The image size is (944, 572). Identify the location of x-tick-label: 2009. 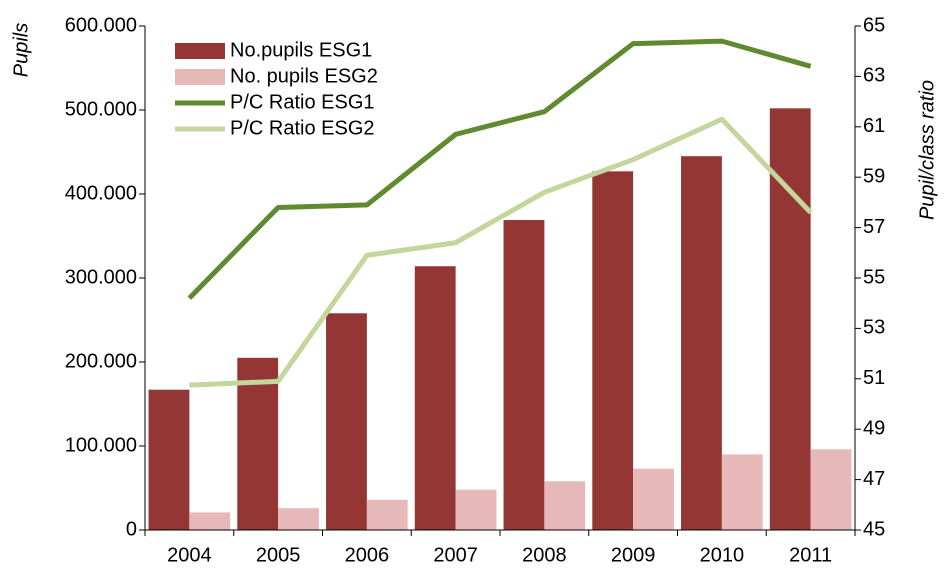
(633, 555).